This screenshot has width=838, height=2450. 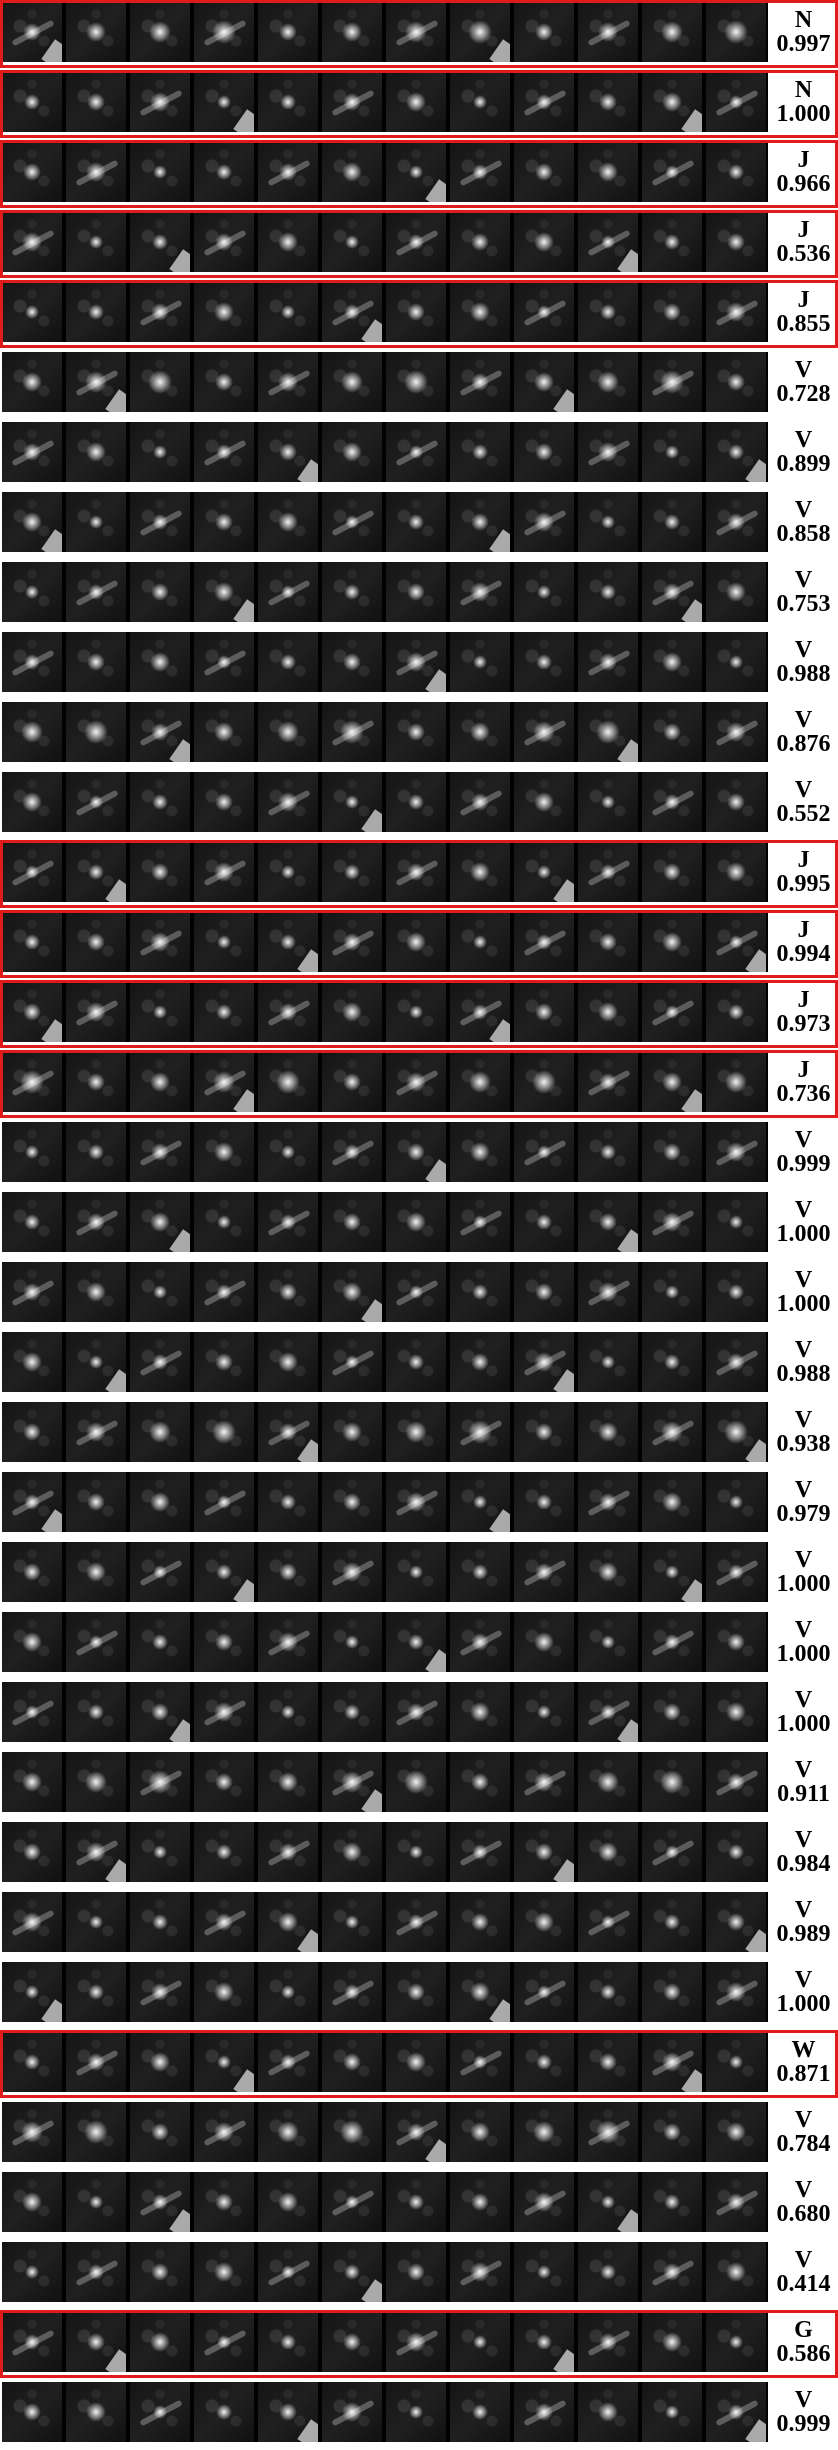 I want to click on confidence-score: 0.995, so click(x=803, y=884).